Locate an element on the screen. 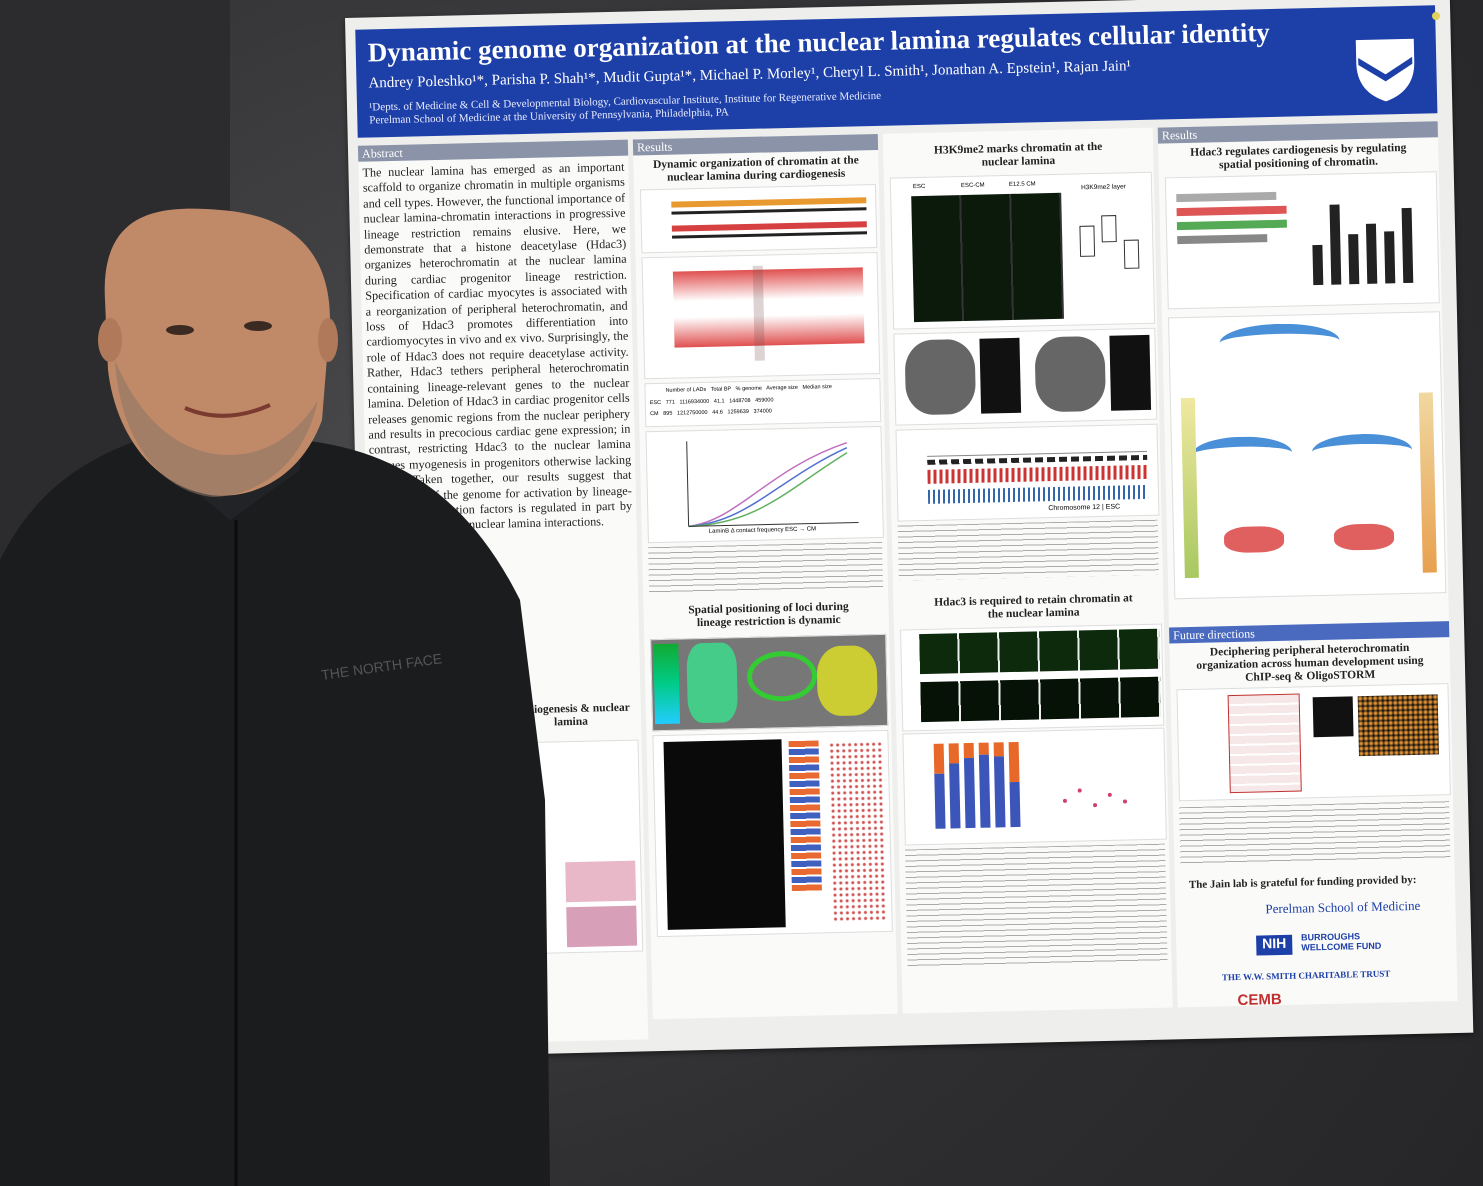 The height and width of the screenshot is (1186, 1483). table-cell: ESC is located at coordinates (655, 403).